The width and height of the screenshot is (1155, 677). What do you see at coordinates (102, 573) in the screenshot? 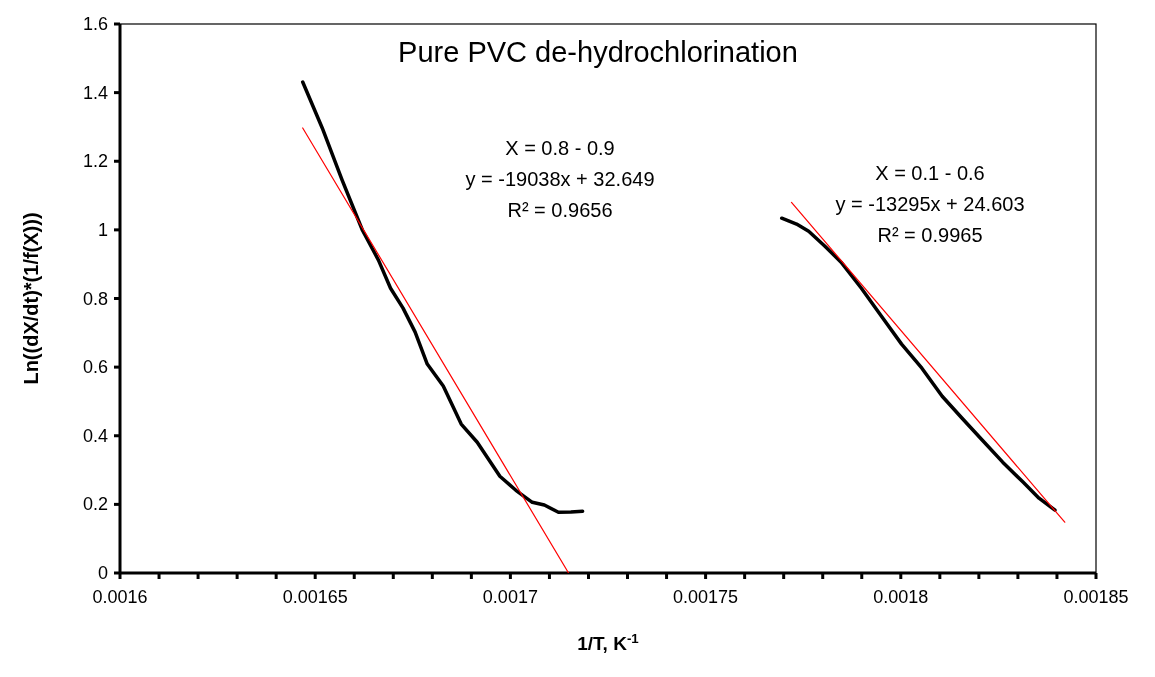
I see `y-tick-label: 0` at bounding box center [102, 573].